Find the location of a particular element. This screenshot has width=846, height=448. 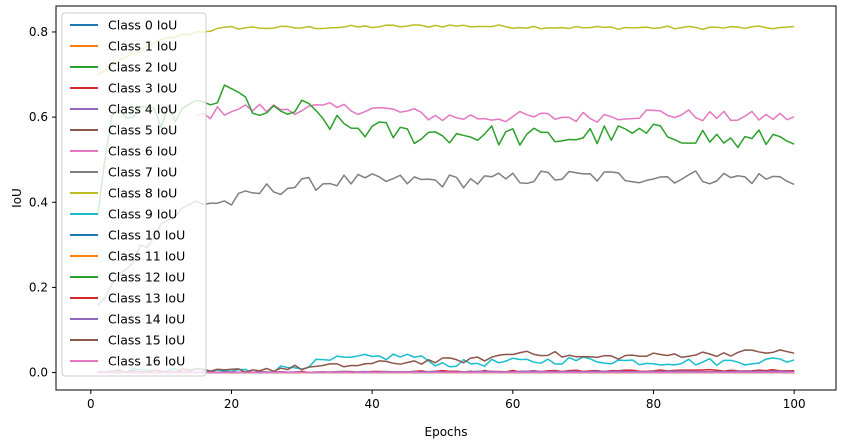

x-tick-label: 20 is located at coordinates (231, 404).